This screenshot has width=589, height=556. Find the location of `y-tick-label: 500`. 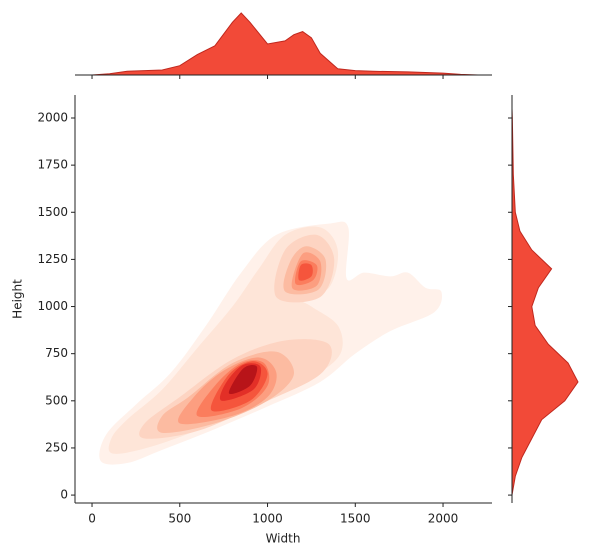

y-tick-label: 500 is located at coordinates (56, 400).